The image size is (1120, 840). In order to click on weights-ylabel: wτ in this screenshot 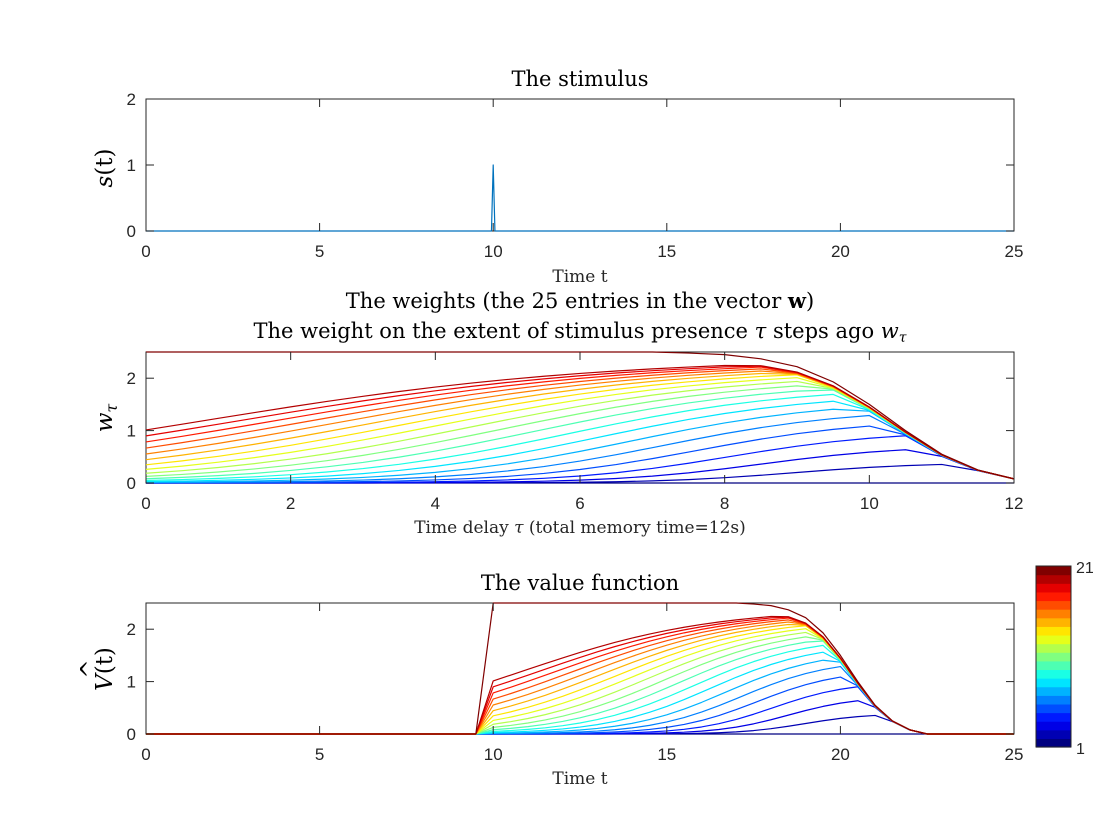, I will do `click(106, 418)`.